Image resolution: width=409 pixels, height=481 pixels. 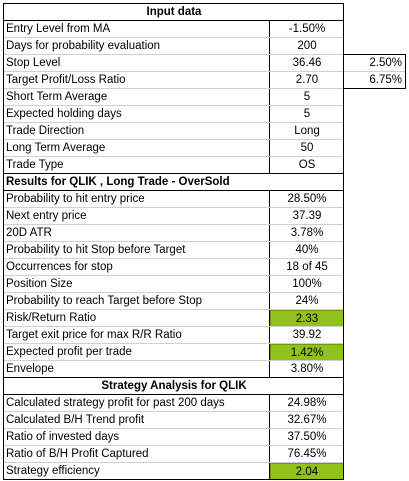 I want to click on input-value: Long, so click(x=307, y=131).